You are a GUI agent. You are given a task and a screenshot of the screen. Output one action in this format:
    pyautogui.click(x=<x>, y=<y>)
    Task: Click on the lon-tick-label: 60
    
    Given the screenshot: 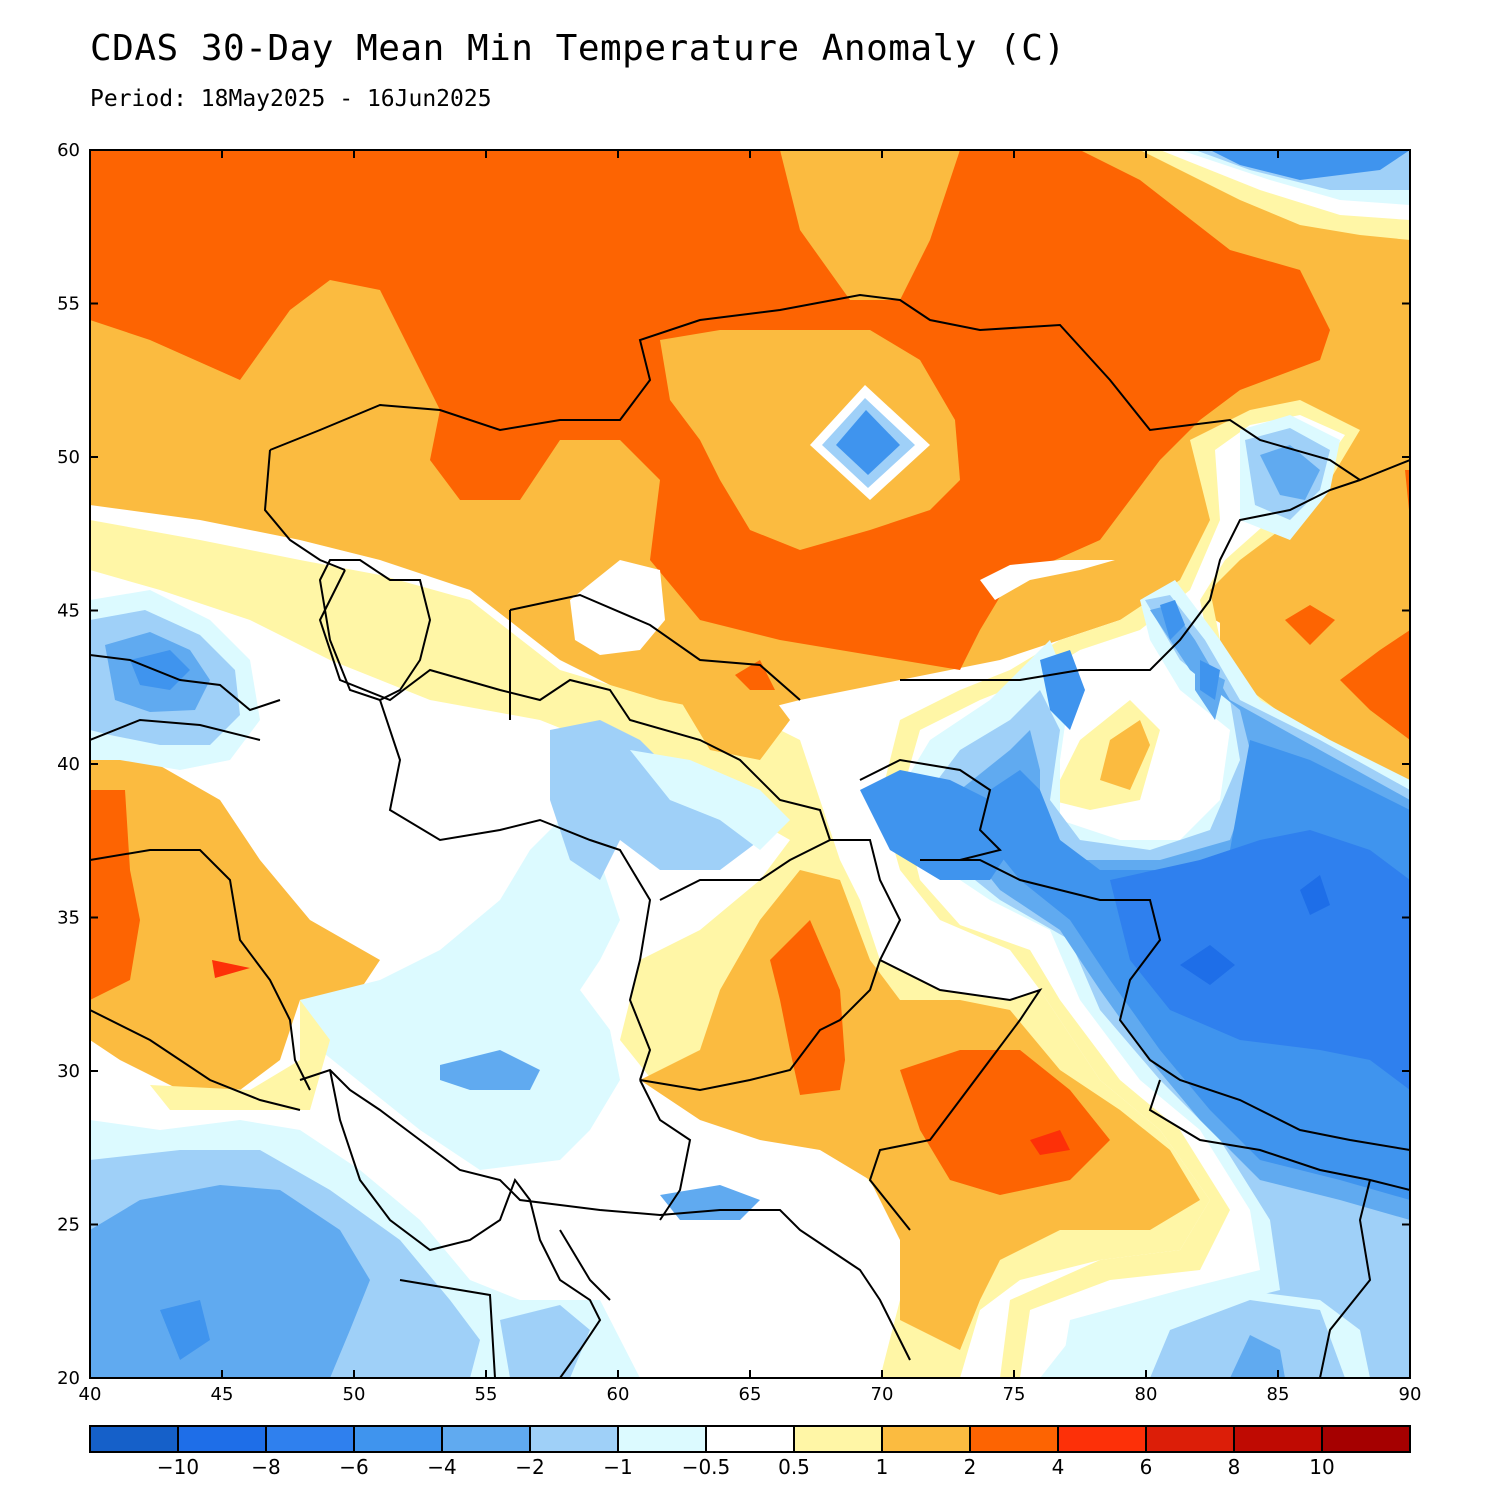 What is the action you would take?
    pyautogui.click(x=618, y=1394)
    